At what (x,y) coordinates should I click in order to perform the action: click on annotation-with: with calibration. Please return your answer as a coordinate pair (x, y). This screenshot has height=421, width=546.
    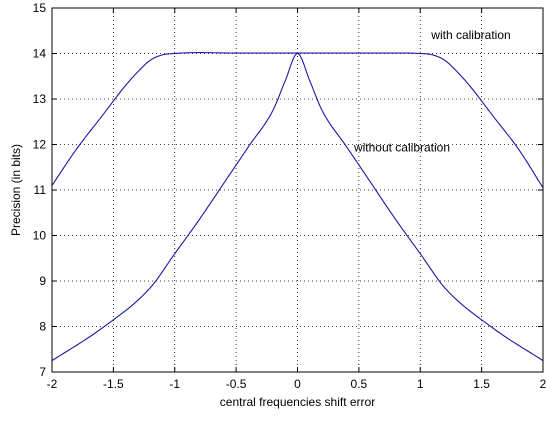
    Looking at the image, I should click on (470, 35).